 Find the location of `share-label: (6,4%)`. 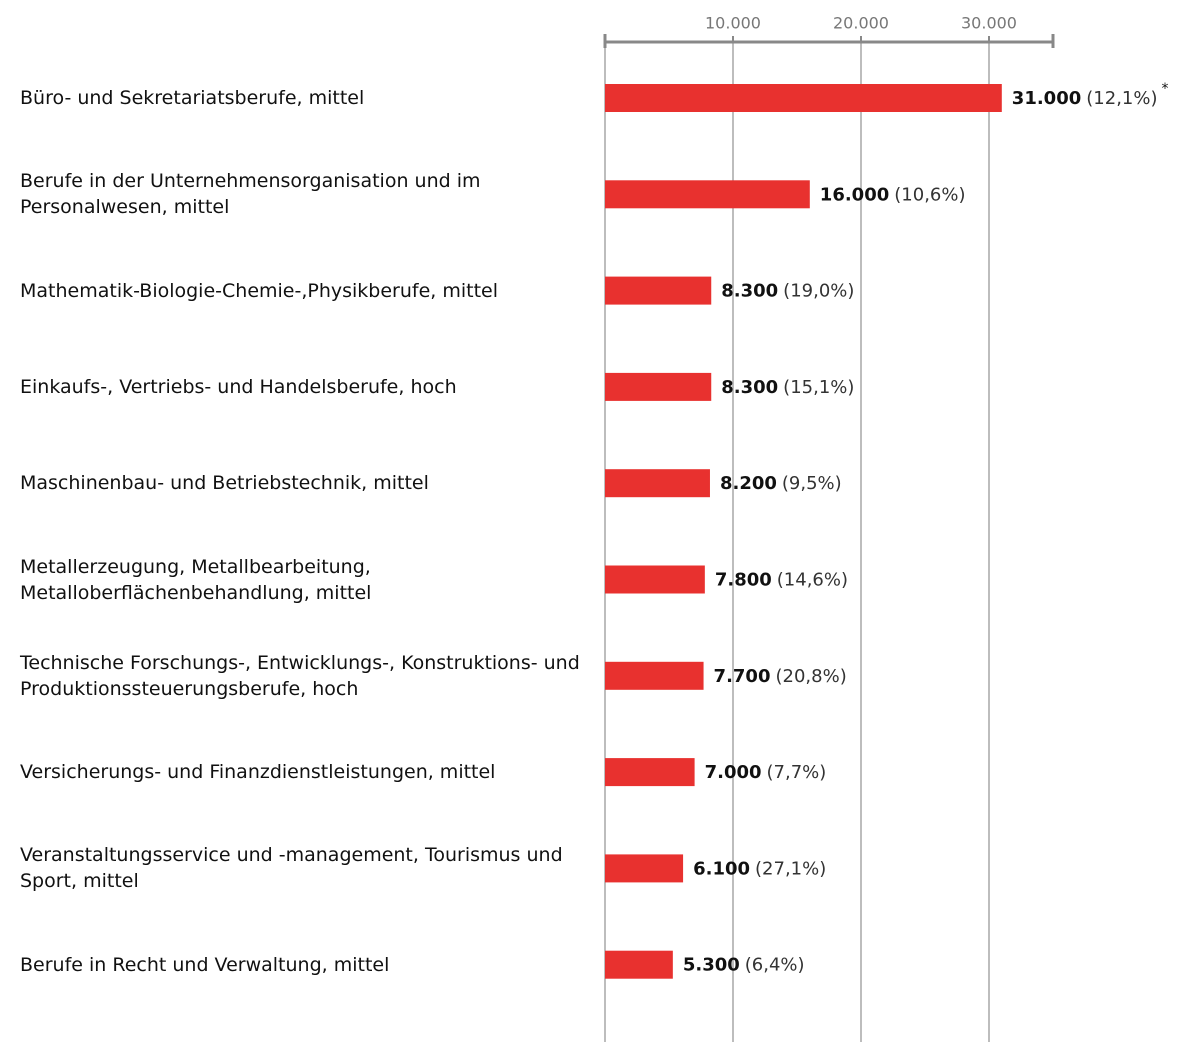

share-label: (6,4%) is located at coordinates (775, 965).